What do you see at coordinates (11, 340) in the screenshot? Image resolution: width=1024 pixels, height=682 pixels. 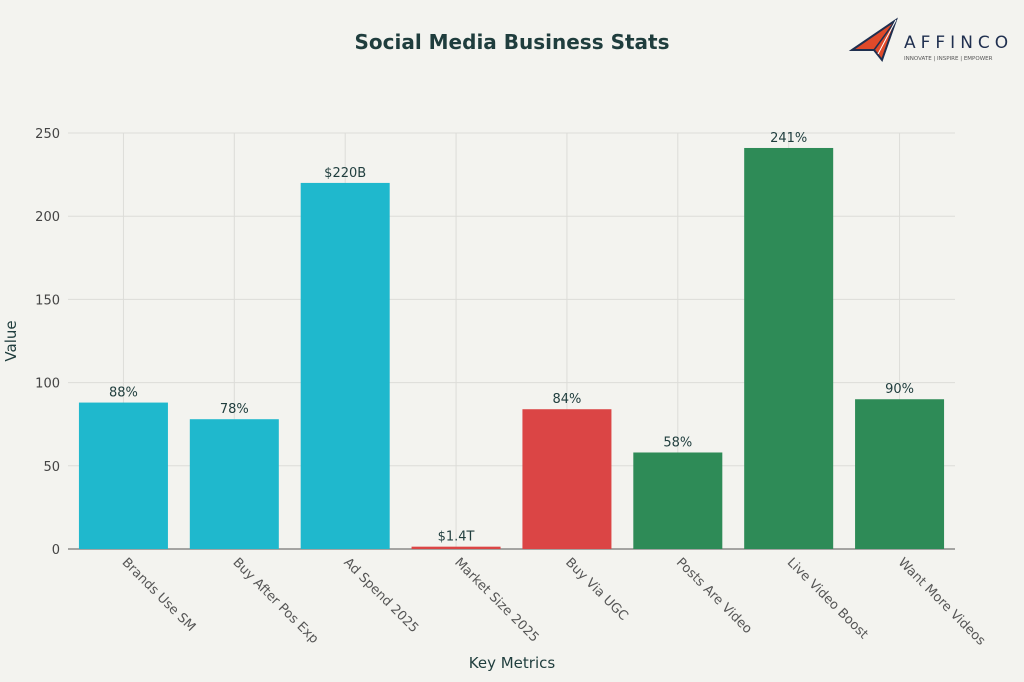 I see `y-axis-label: Value` at bounding box center [11, 340].